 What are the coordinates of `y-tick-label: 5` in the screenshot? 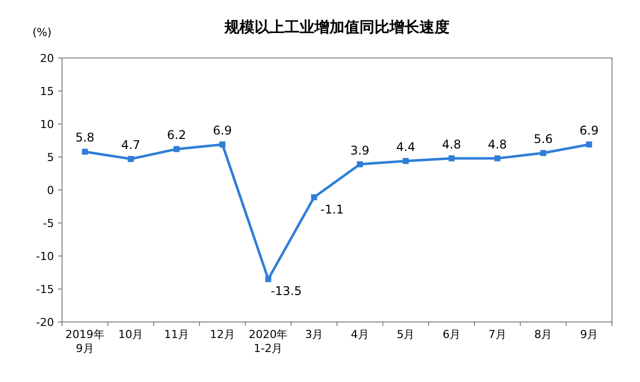 It's located at (50, 157).